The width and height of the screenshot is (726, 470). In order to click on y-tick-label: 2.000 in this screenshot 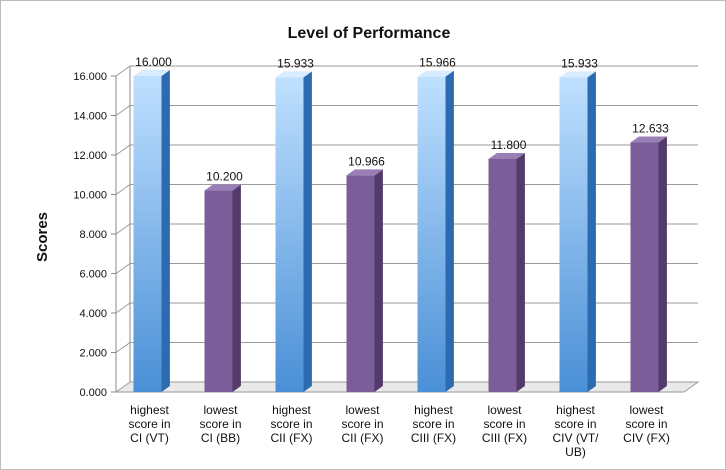, I will do `click(93, 354)`.